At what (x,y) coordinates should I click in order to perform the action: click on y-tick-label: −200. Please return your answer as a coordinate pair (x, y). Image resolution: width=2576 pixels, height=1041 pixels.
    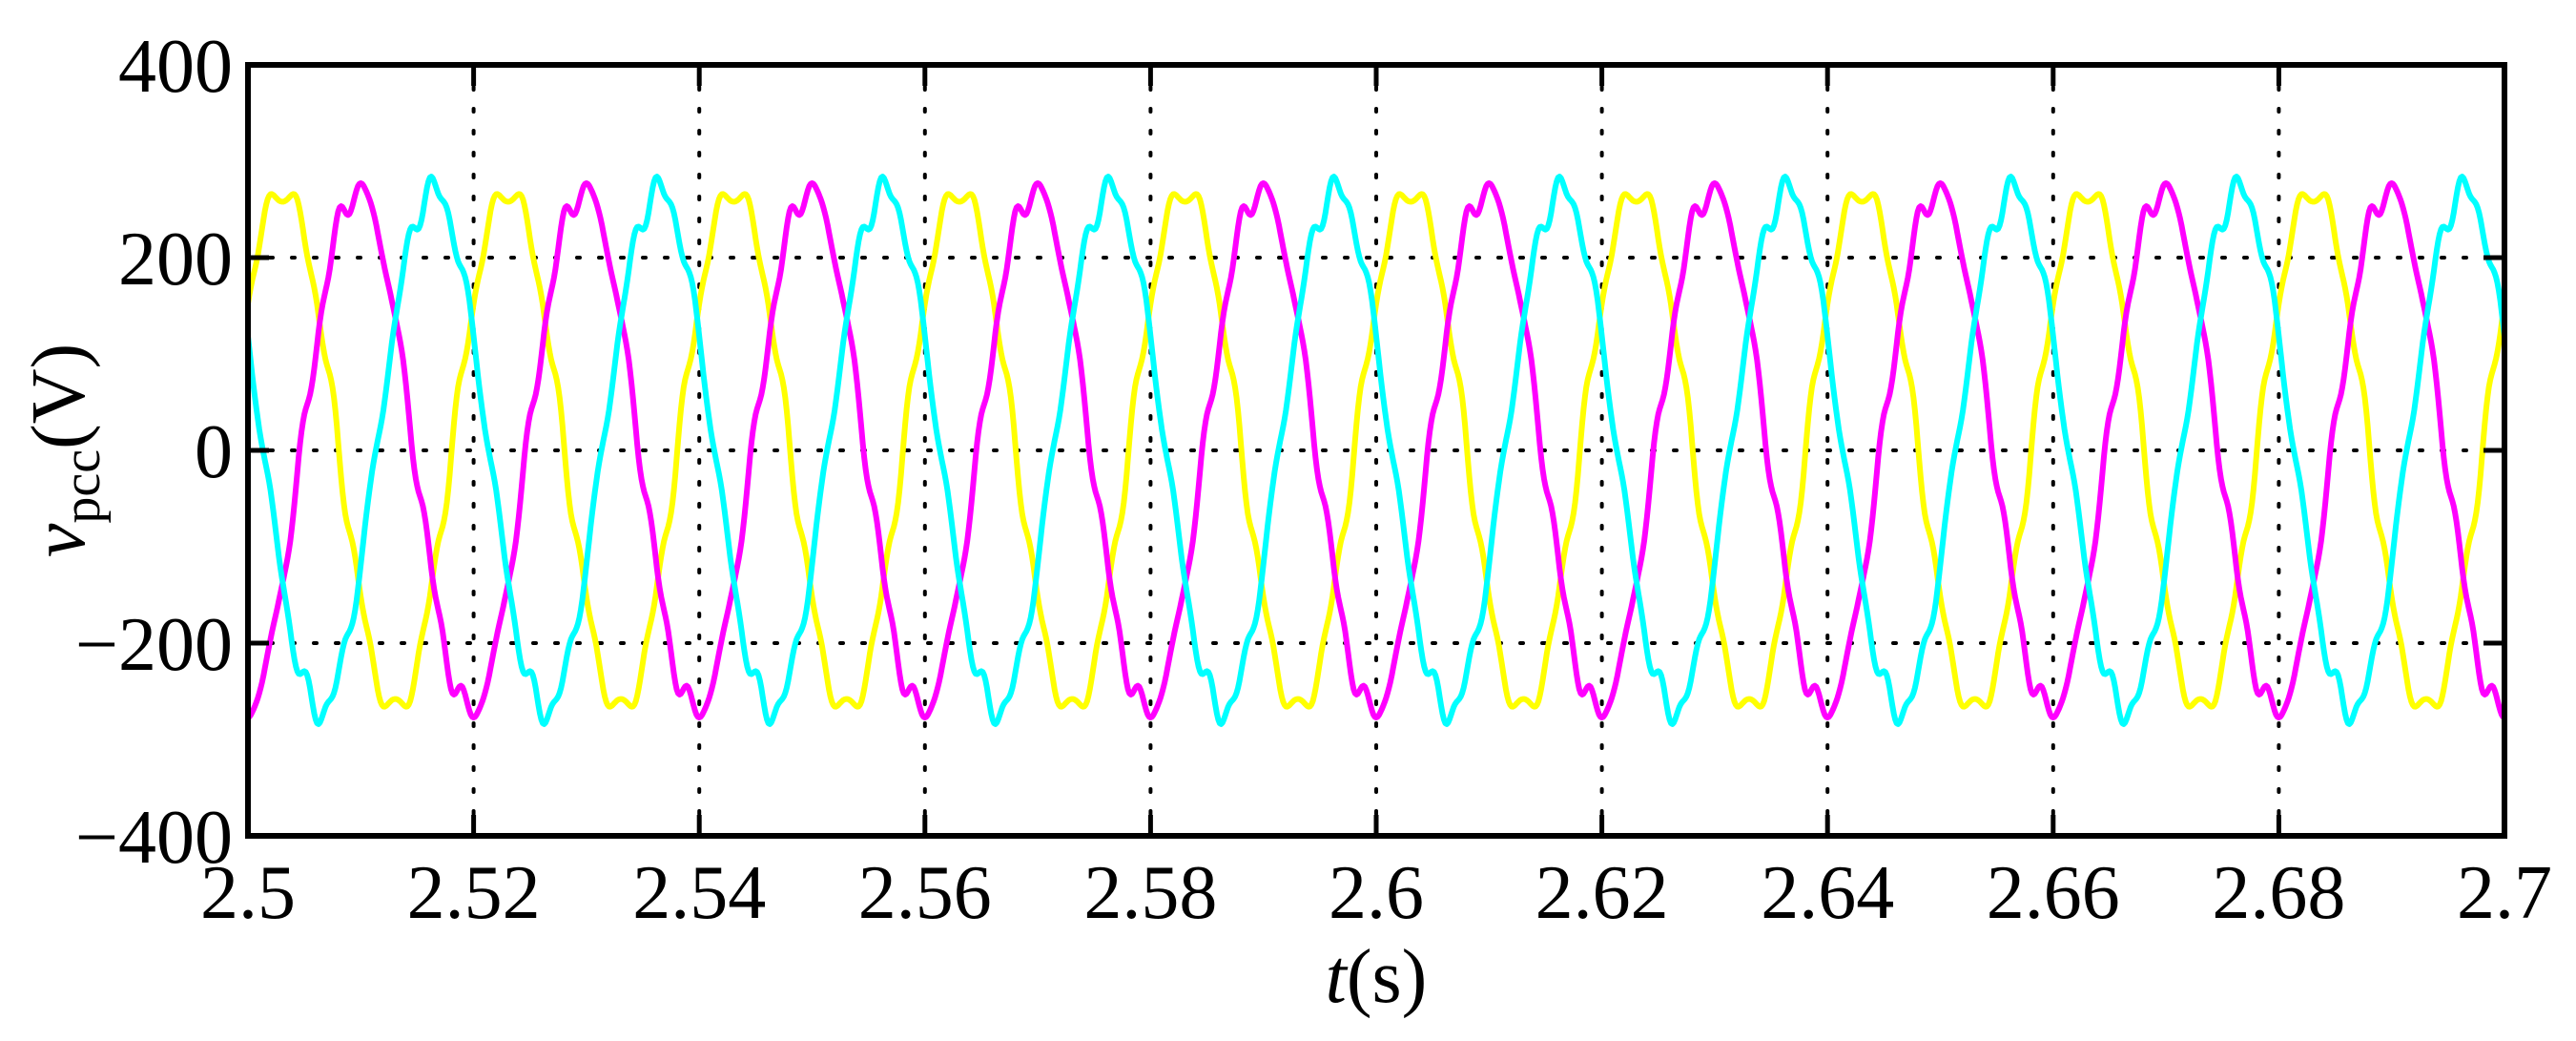
    Looking at the image, I should click on (154, 645).